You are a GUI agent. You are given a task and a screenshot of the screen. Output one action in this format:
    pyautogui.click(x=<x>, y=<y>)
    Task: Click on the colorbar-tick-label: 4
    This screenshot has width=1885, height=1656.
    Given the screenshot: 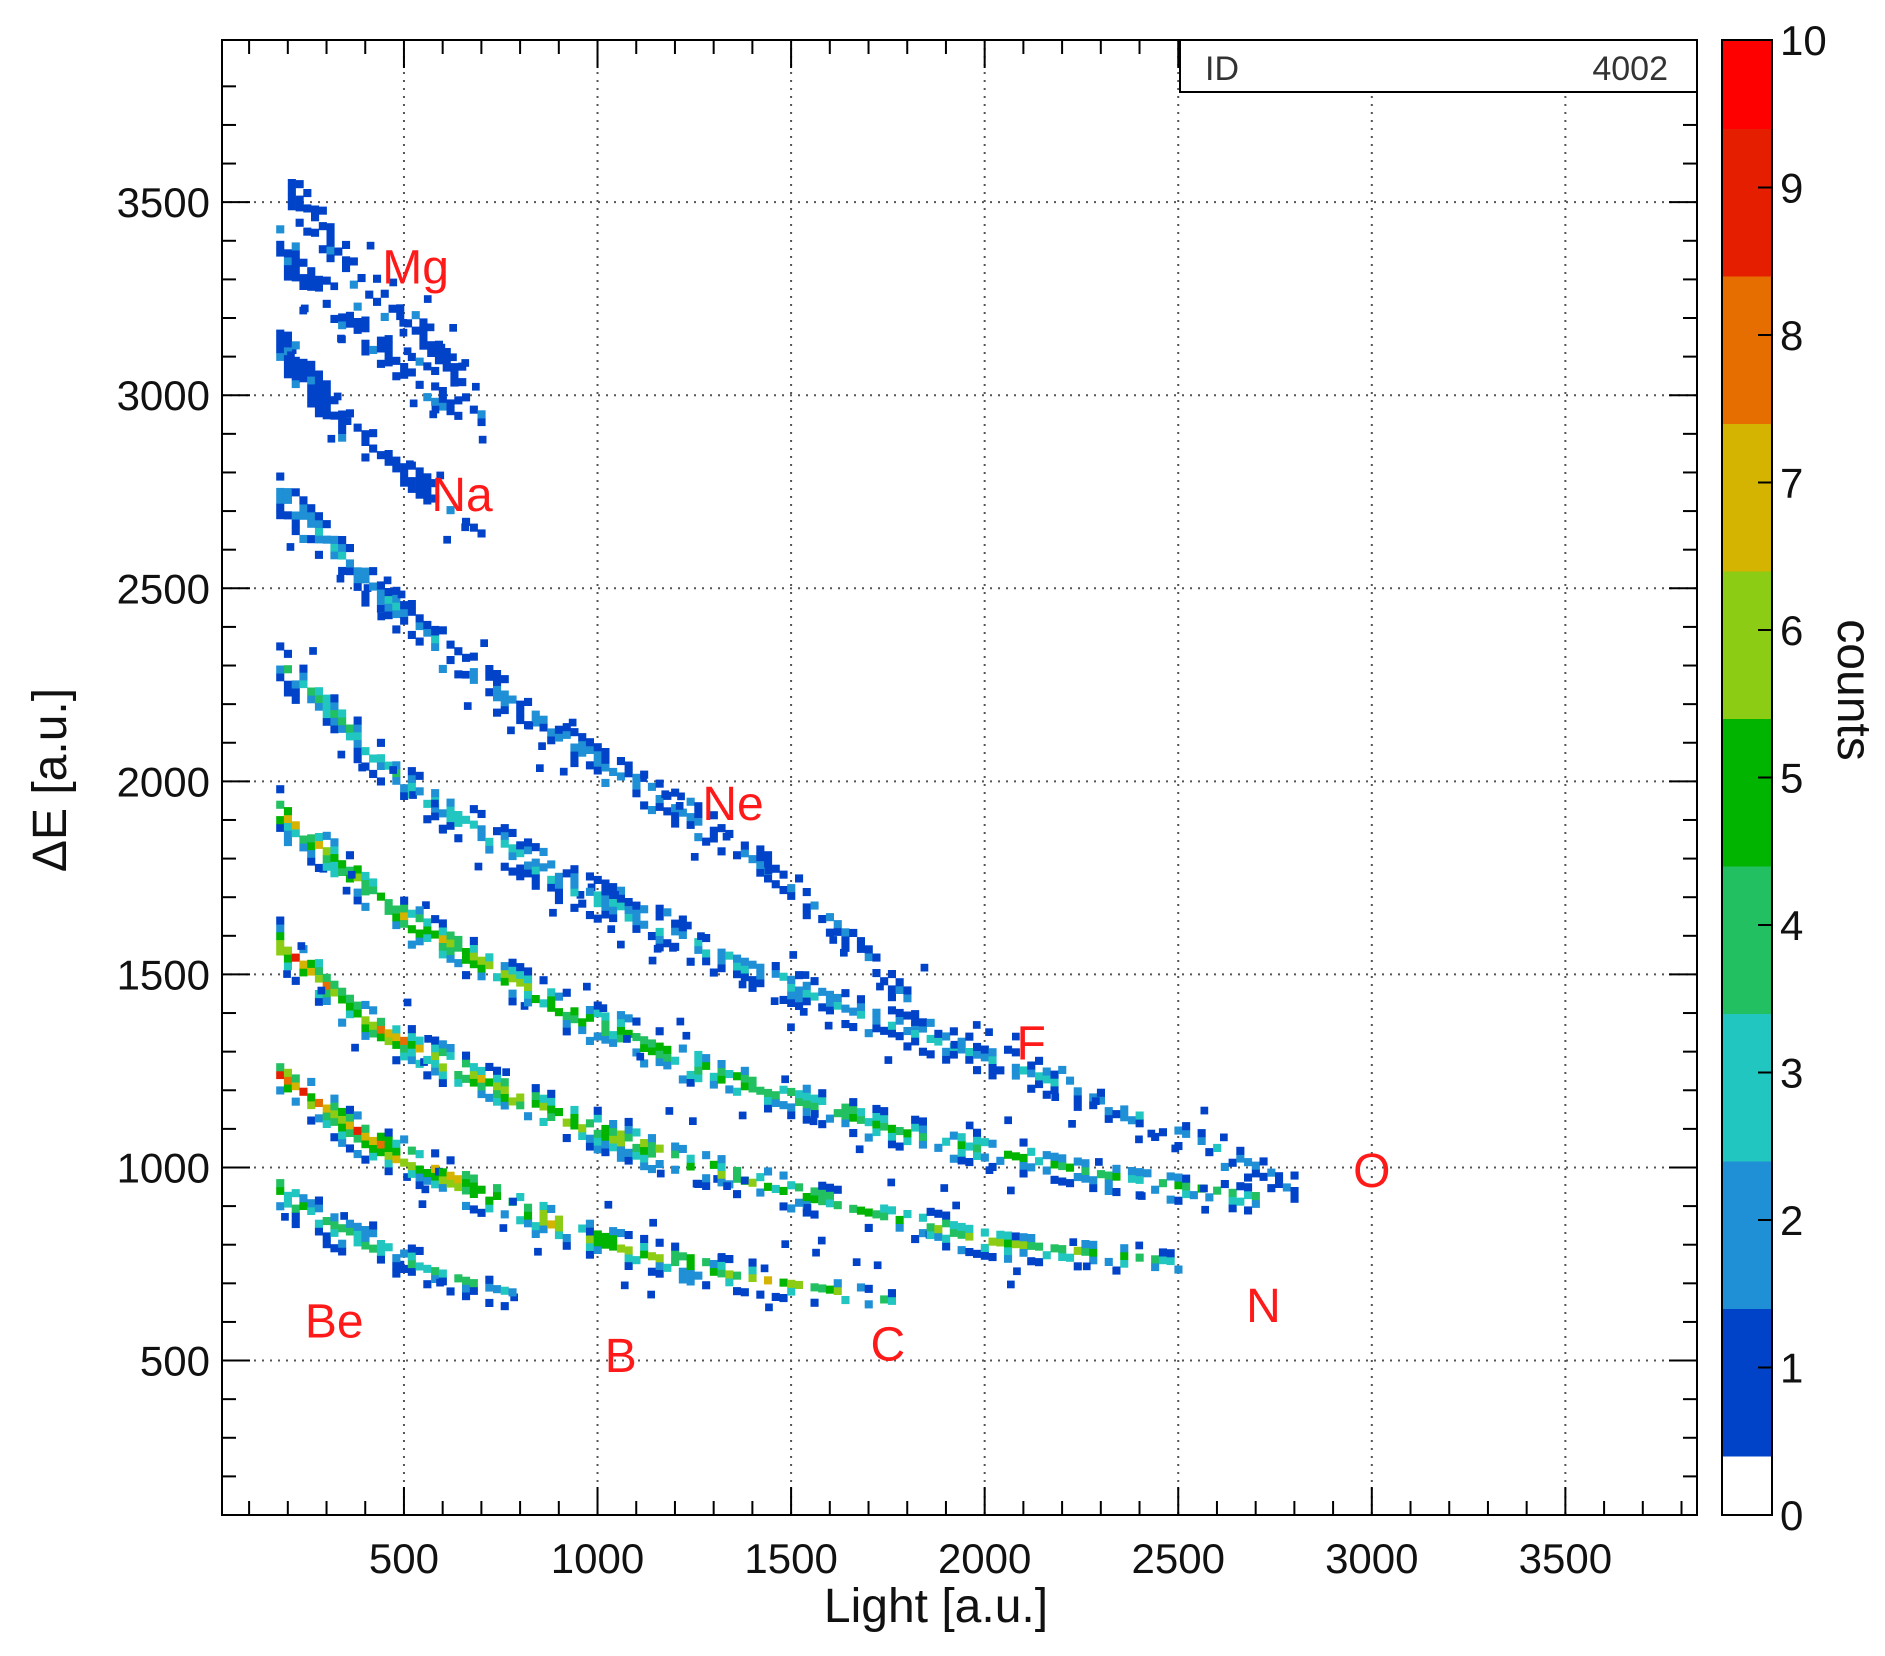 What is the action you would take?
    pyautogui.click(x=1791, y=925)
    